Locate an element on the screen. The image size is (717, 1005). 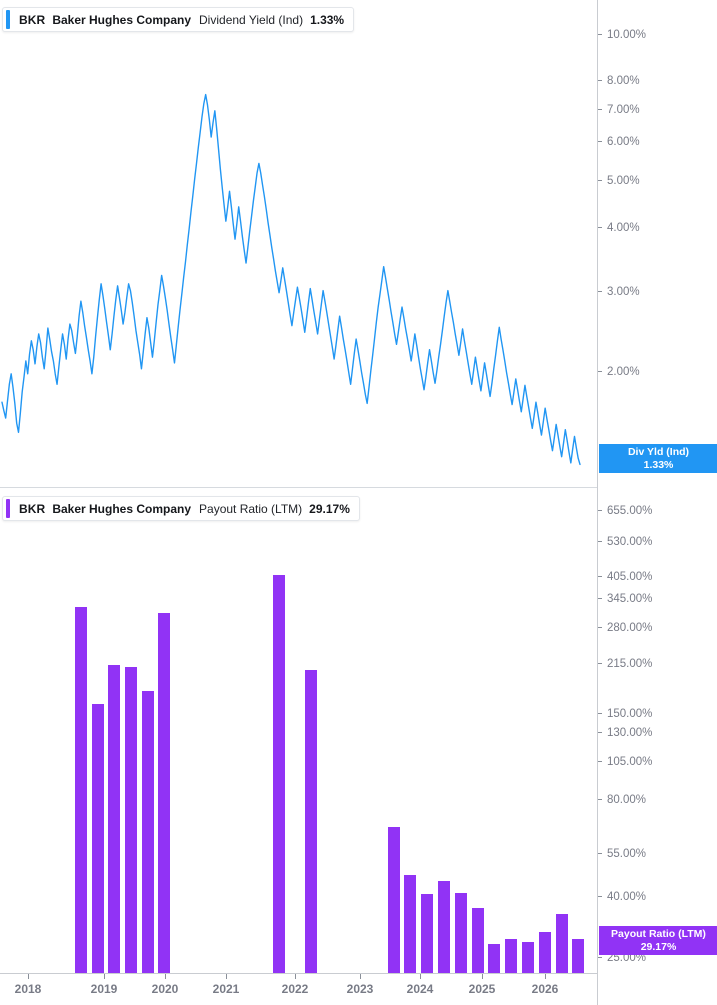
axis-tick-label: 4.00% is located at coordinates (623, 228).